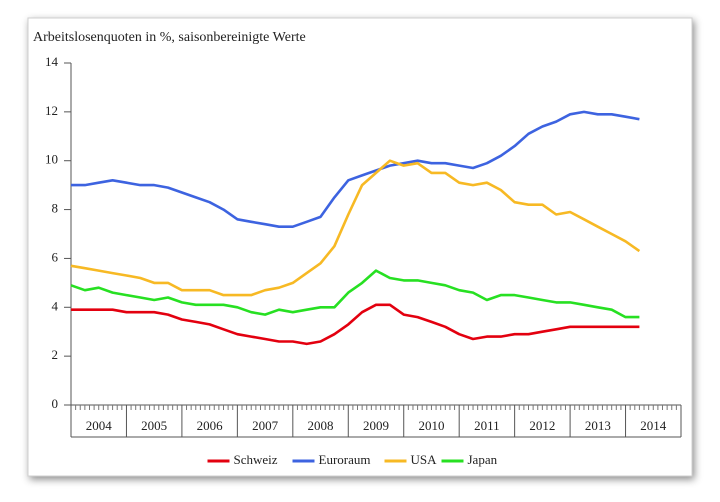 The width and height of the screenshot is (720, 502). What do you see at coordinates (424, 459) in the screenshot?
I see `legend-label: USA` at bounding box center [424, 459].